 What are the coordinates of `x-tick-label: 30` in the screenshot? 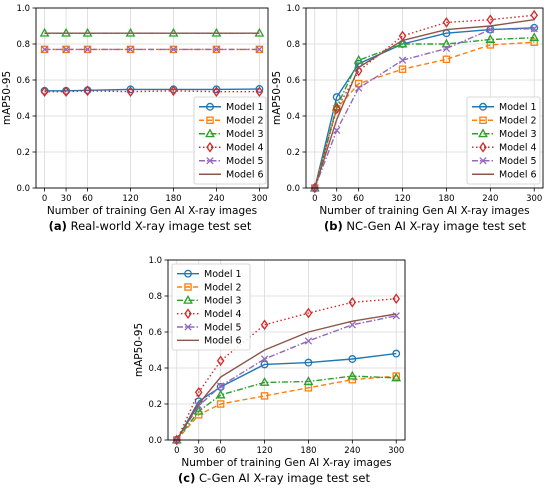 It's located at (336, 199).